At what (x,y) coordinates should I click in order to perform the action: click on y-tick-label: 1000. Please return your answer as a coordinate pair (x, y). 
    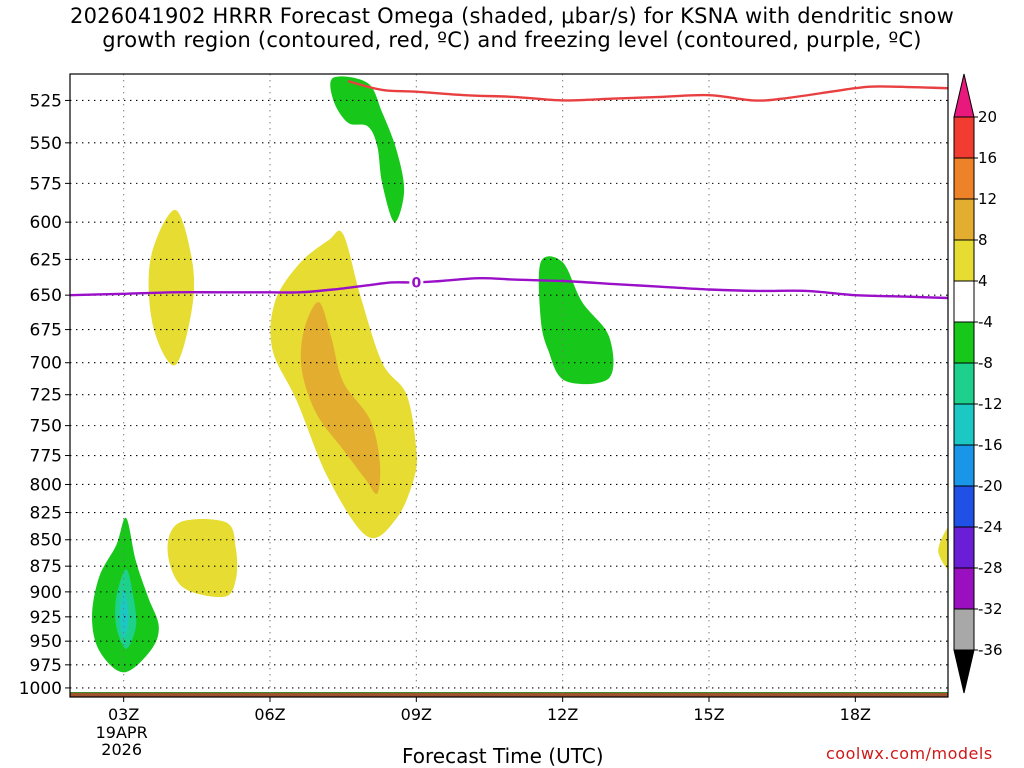
    Looking at the image, I should click on (40, 689).